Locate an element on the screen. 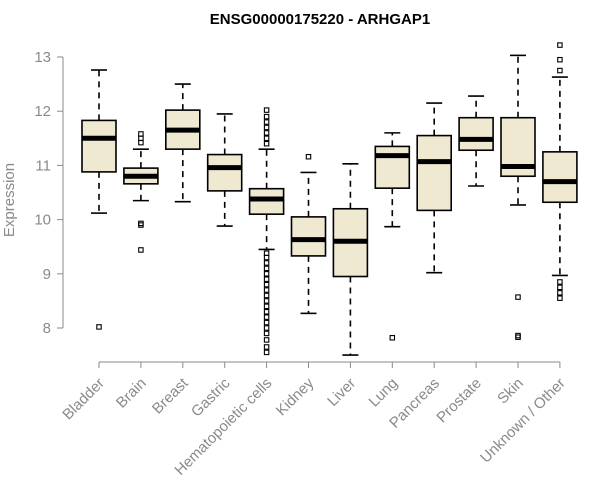  x-tick-label: Skin is located at coordinates (510, 391).